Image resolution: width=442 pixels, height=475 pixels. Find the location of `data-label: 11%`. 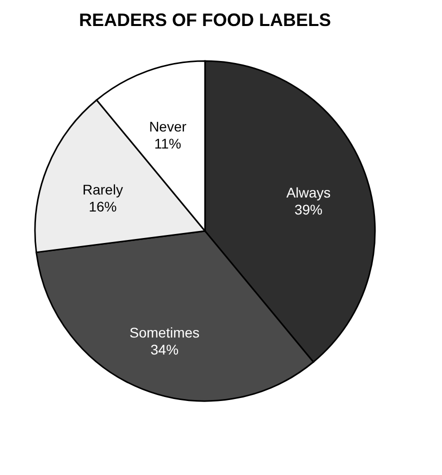

data-label: 11% is located at coordinates (168, 144).